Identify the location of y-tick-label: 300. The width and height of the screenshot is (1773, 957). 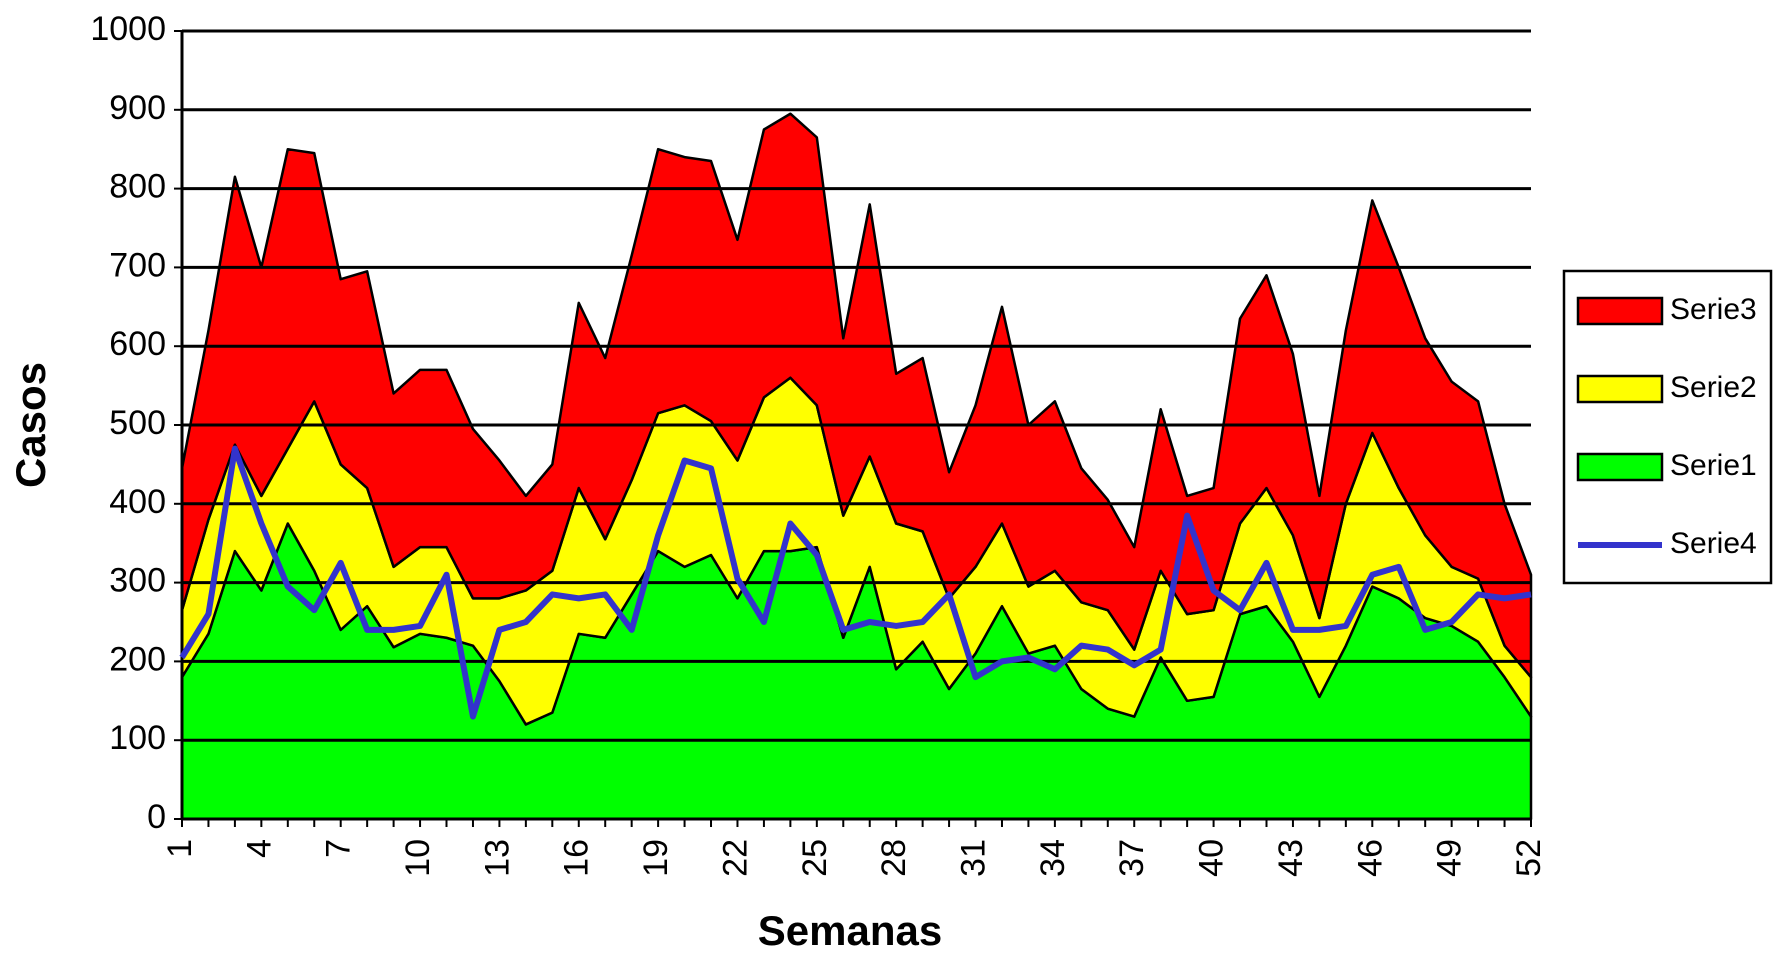
(137, 581).